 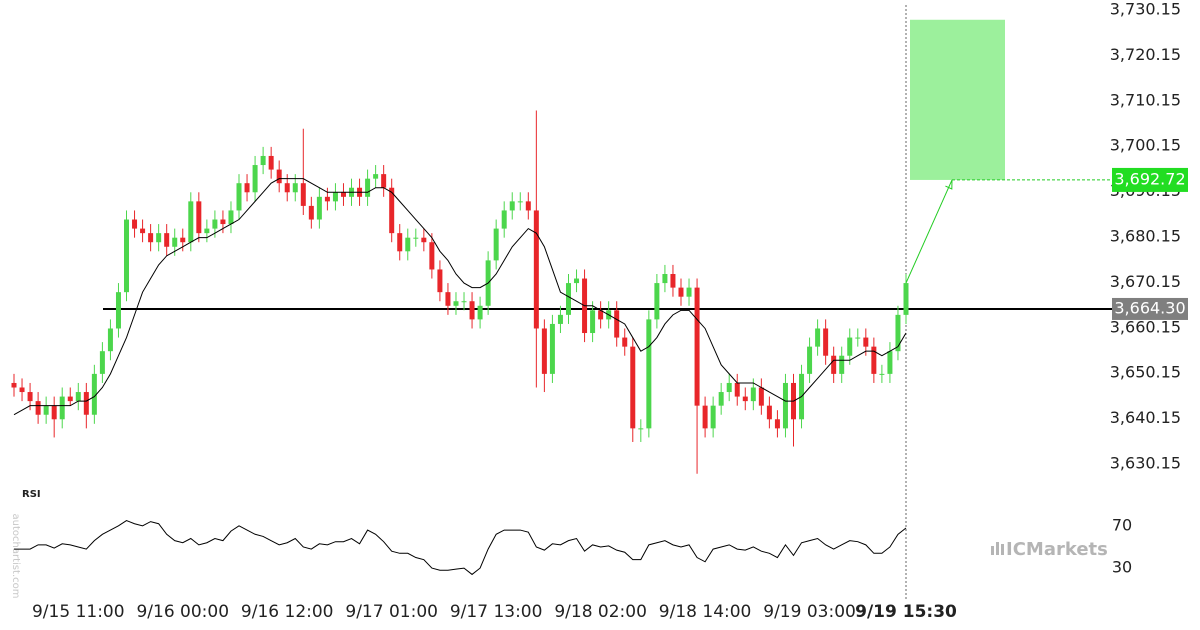 I want to click on y-tick-label: 3,710.15, so click(x=1145, y=99).